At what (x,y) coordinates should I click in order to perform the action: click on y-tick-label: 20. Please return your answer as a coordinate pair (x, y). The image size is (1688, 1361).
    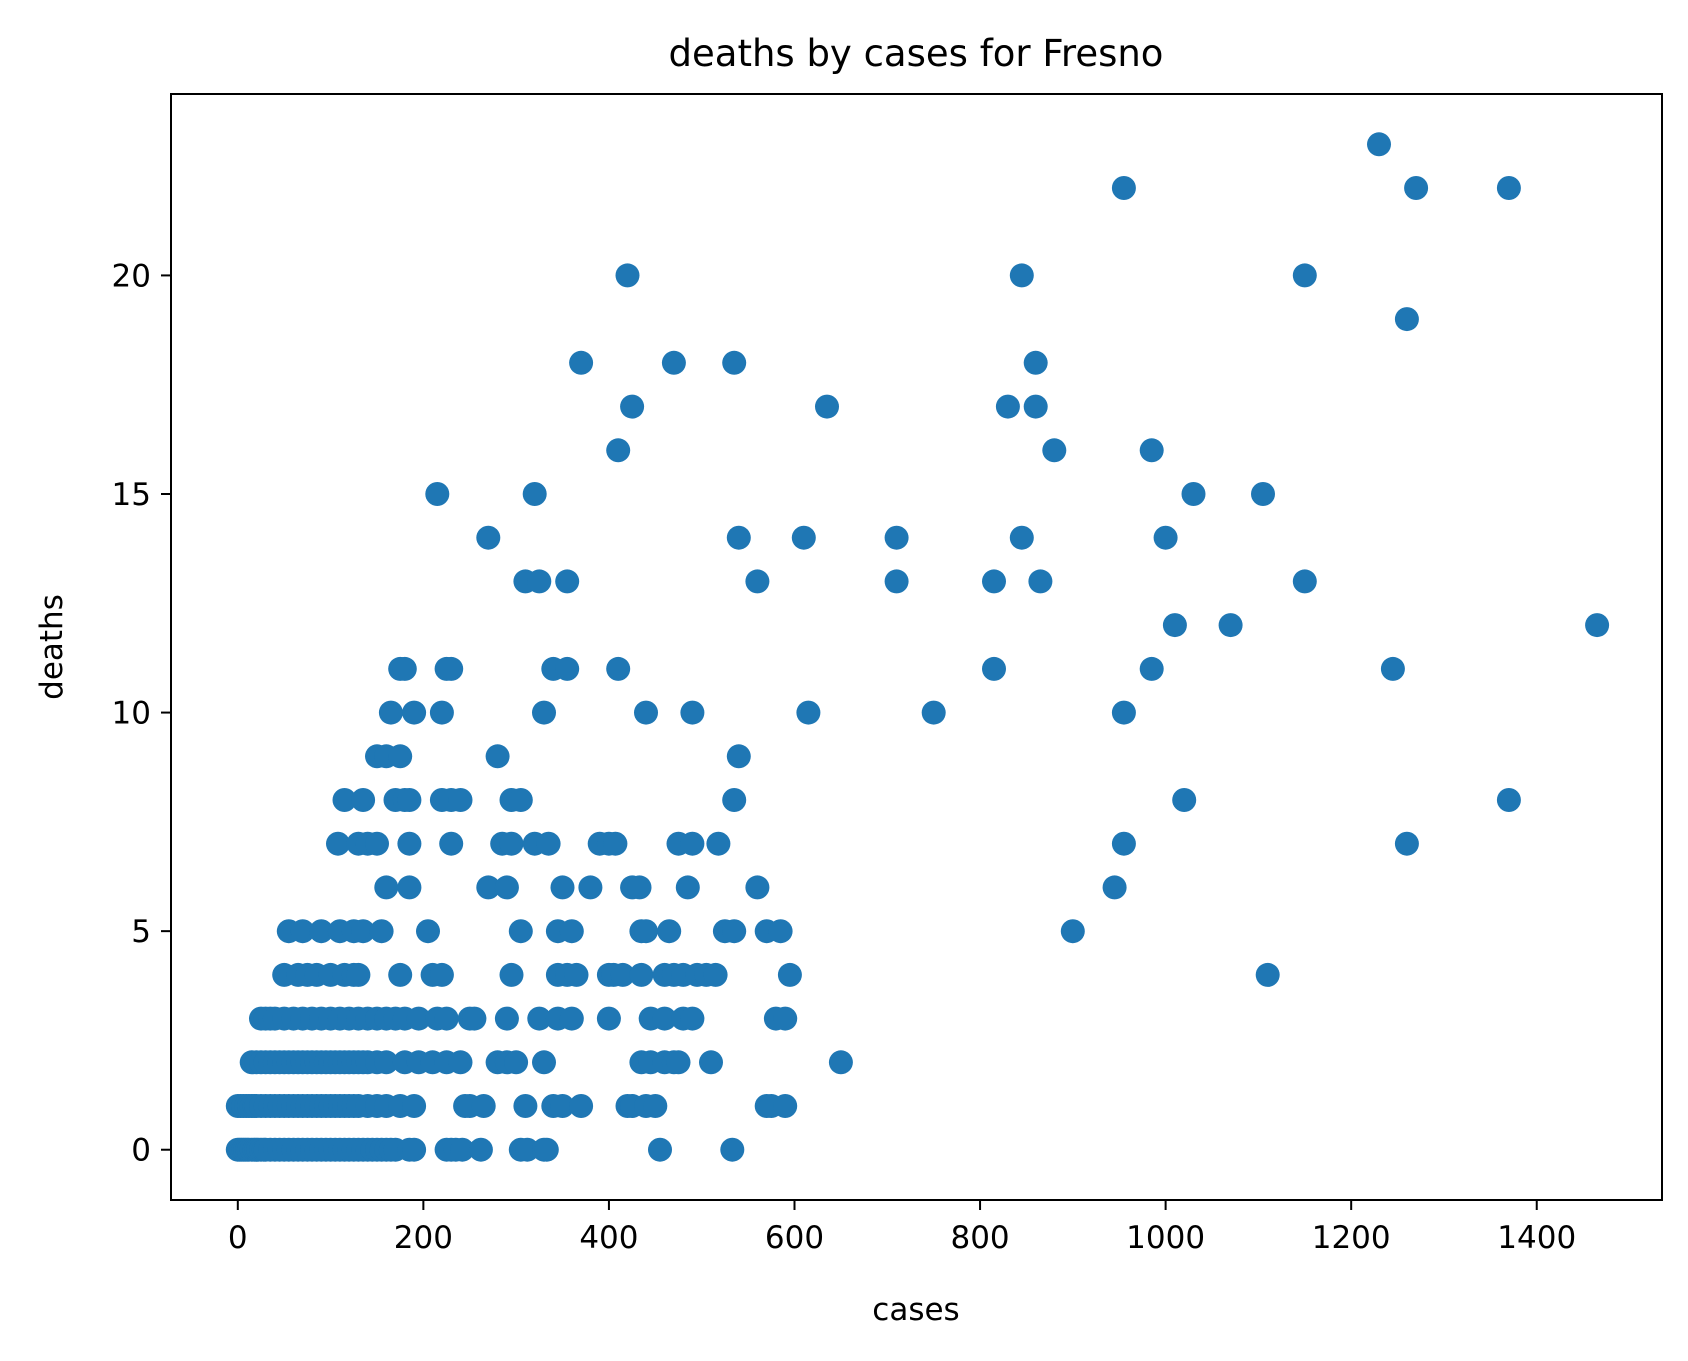
    Looking at the image, I should click on (131, 276).